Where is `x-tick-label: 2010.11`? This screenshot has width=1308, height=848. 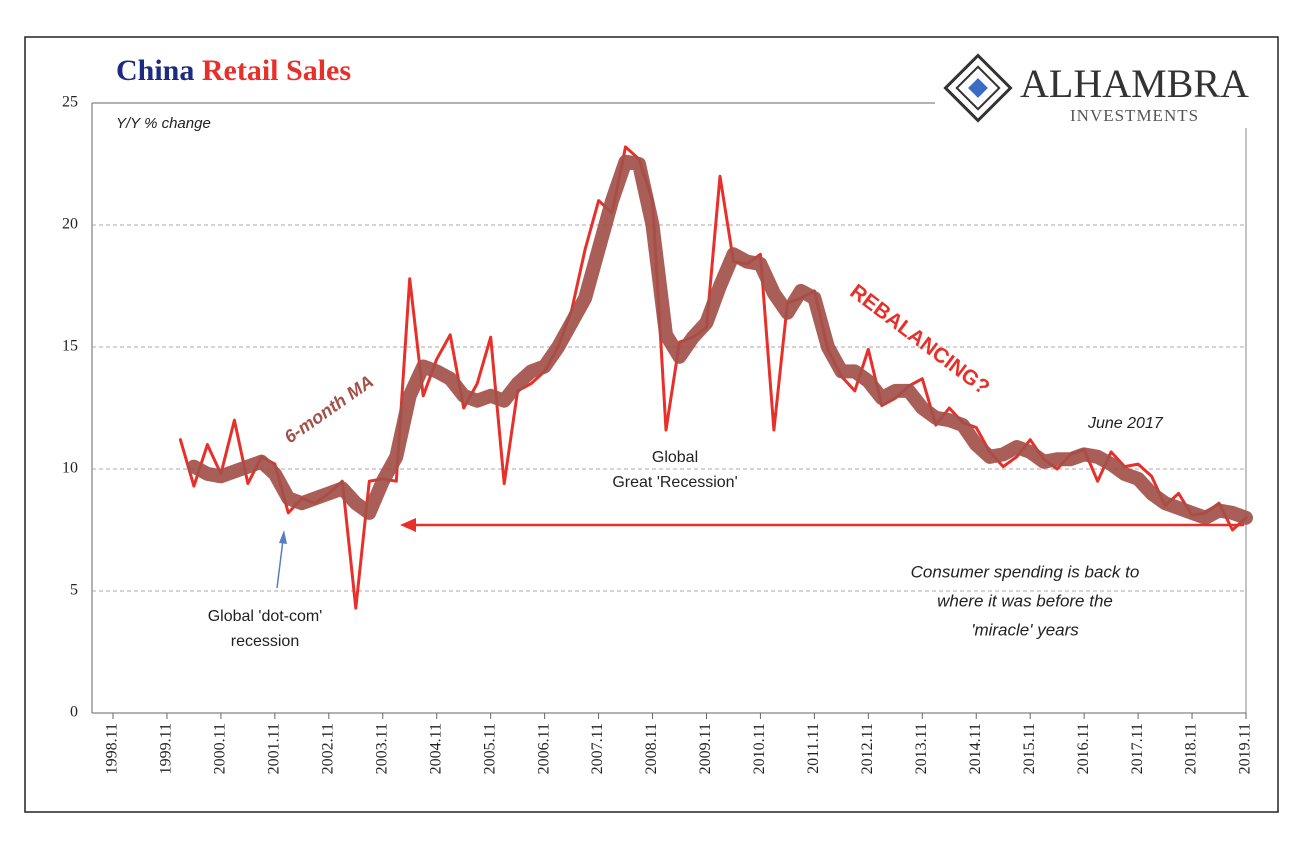 x-tick-label: 2010.11 is located at coordinates (759, 748).